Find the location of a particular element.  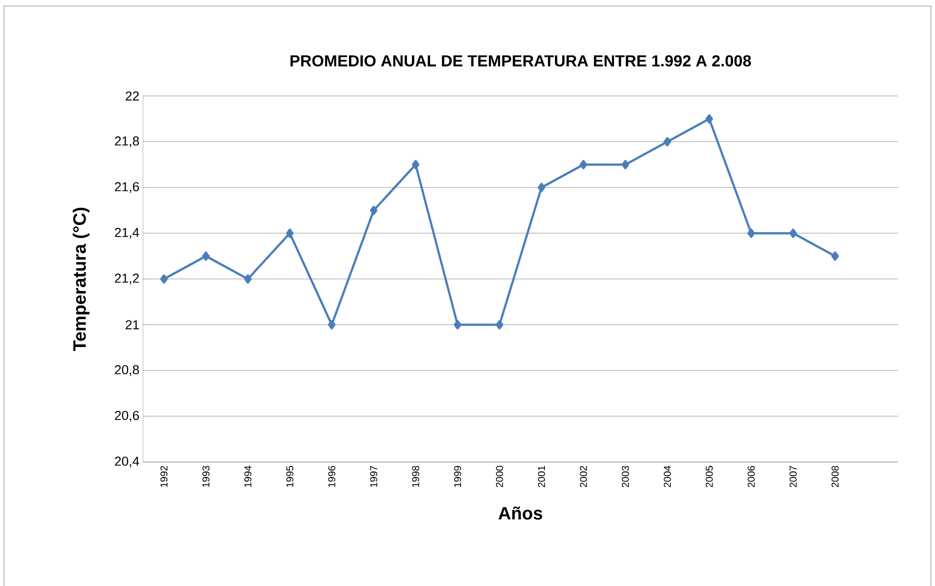

y-tick-label: 22 is located at coordinates (132, 96).